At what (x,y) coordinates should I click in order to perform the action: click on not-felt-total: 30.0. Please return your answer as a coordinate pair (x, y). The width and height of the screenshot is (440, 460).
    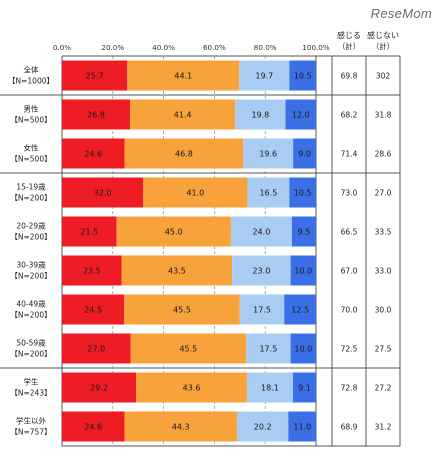
    Looking at the image, I should click on (383, 310).